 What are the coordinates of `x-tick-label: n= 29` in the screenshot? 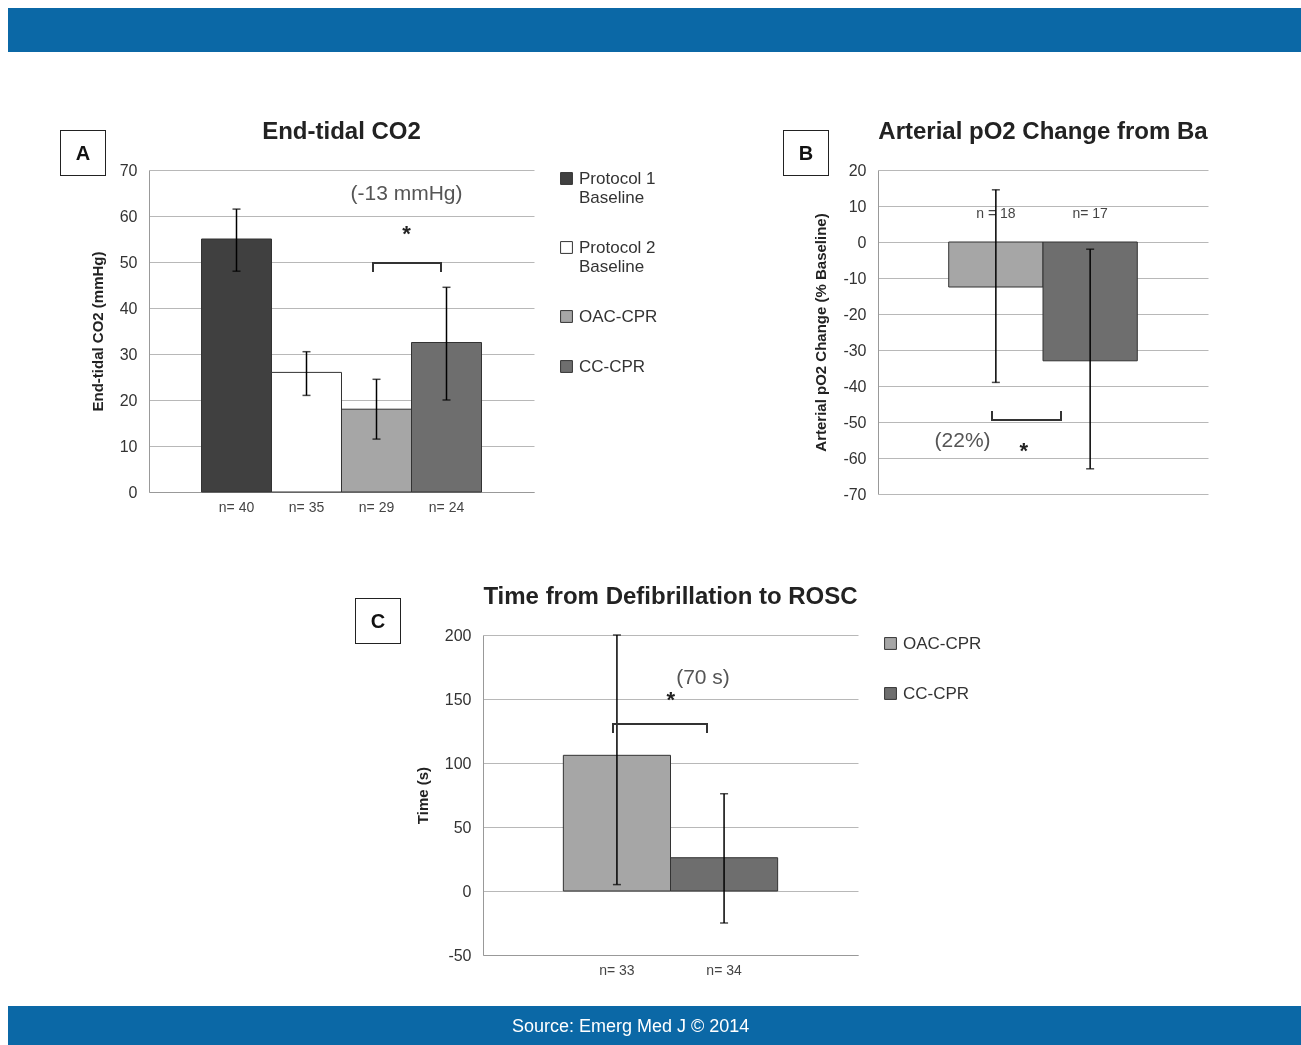 It's located at (376, 506).